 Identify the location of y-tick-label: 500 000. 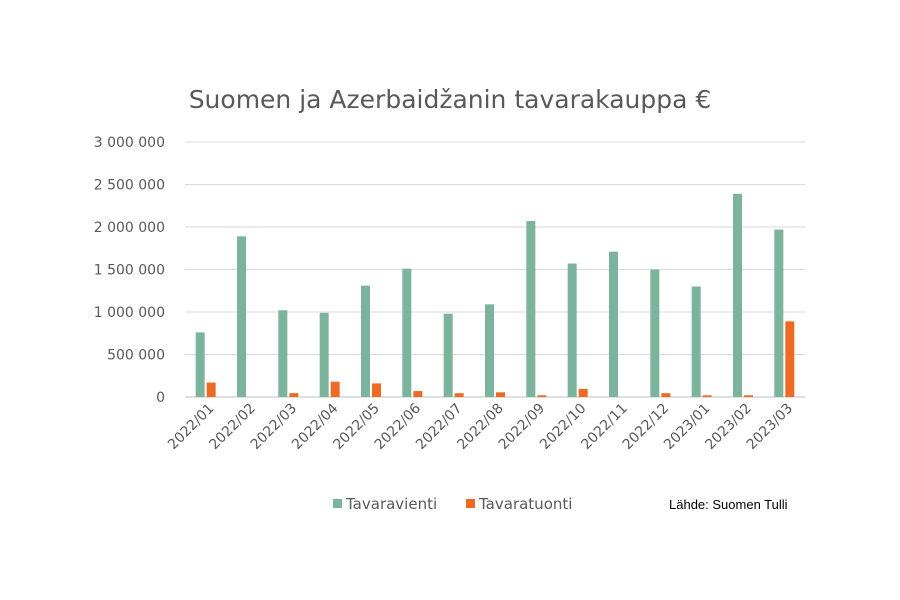
(136, 356).